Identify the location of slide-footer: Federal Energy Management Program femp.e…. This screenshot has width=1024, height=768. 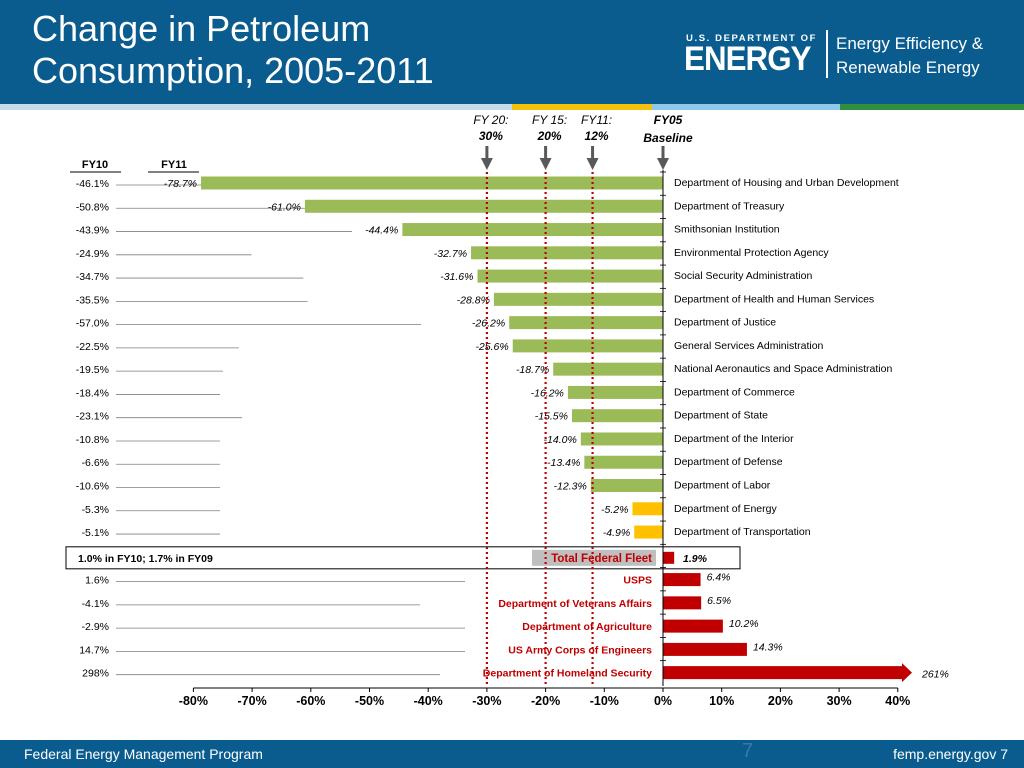
(512, 754).